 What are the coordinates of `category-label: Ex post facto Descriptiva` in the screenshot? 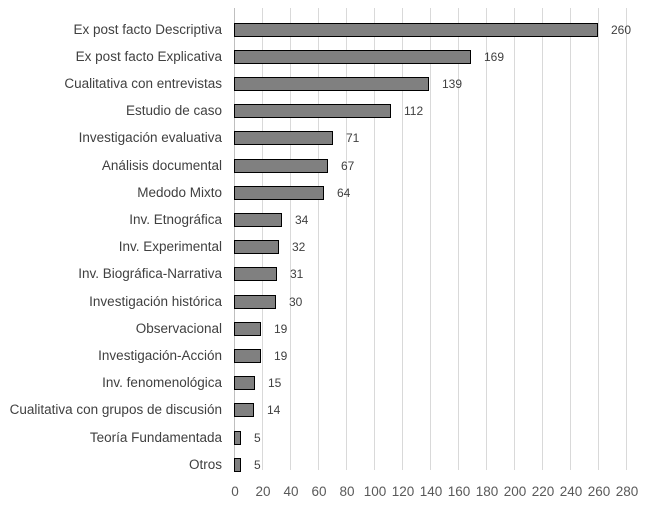 It's located at (147, 29).